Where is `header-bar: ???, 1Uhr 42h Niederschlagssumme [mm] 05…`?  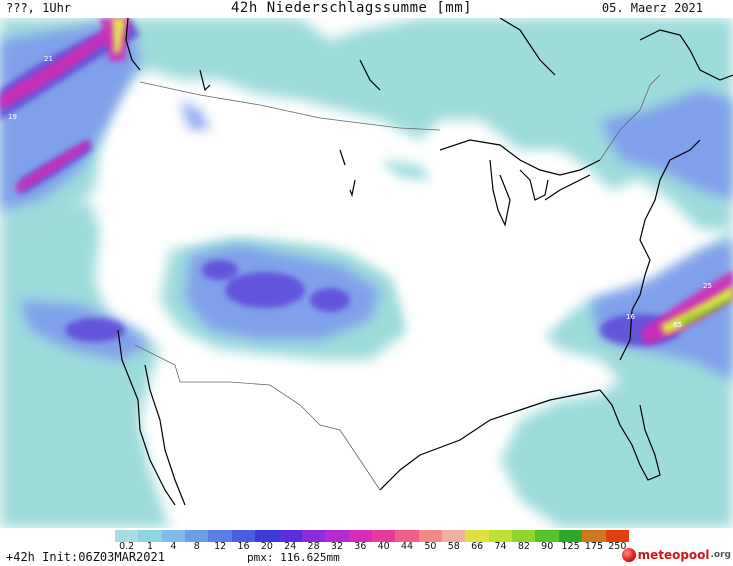 header-bar: ???, 1Uhr 42h Niederschlagssumme [mm] 05… is located at coordinates (366, 9).